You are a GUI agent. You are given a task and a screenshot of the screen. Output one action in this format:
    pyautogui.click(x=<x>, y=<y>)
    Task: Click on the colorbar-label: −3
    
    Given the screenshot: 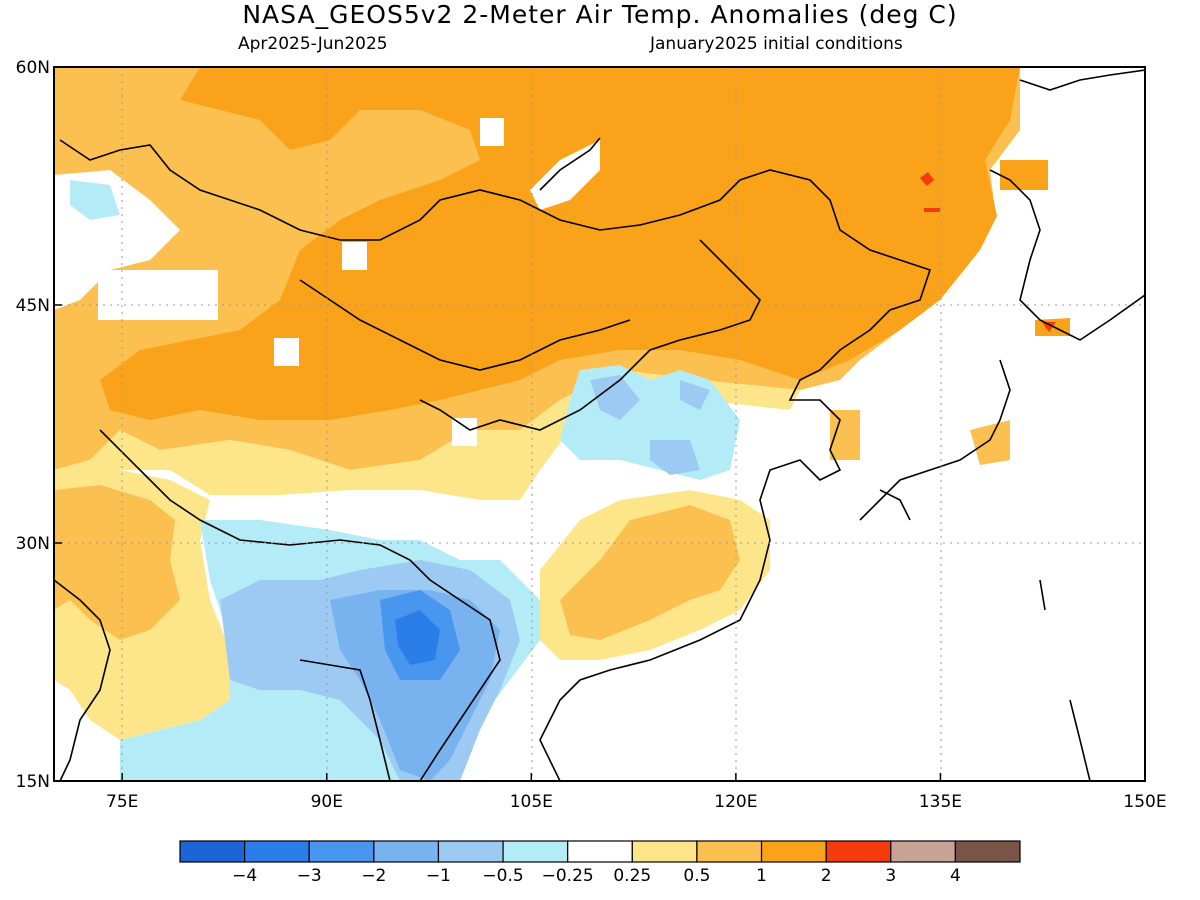 What is the action you would take?
    pyautogui.click(x=309, y=876)
    